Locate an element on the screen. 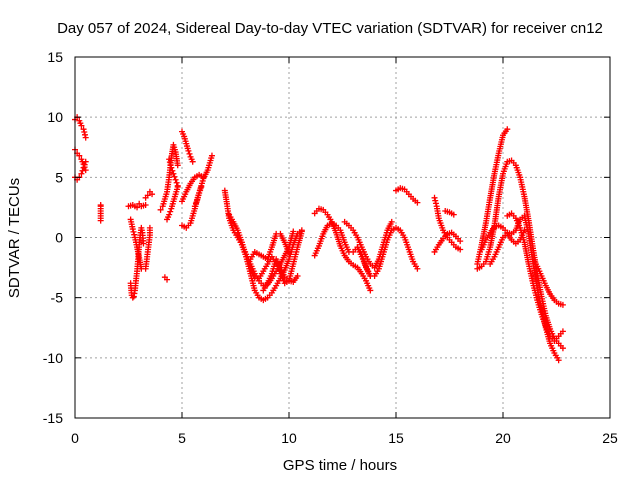  y-tick-label: -5 is located at coordinates (57, 298).